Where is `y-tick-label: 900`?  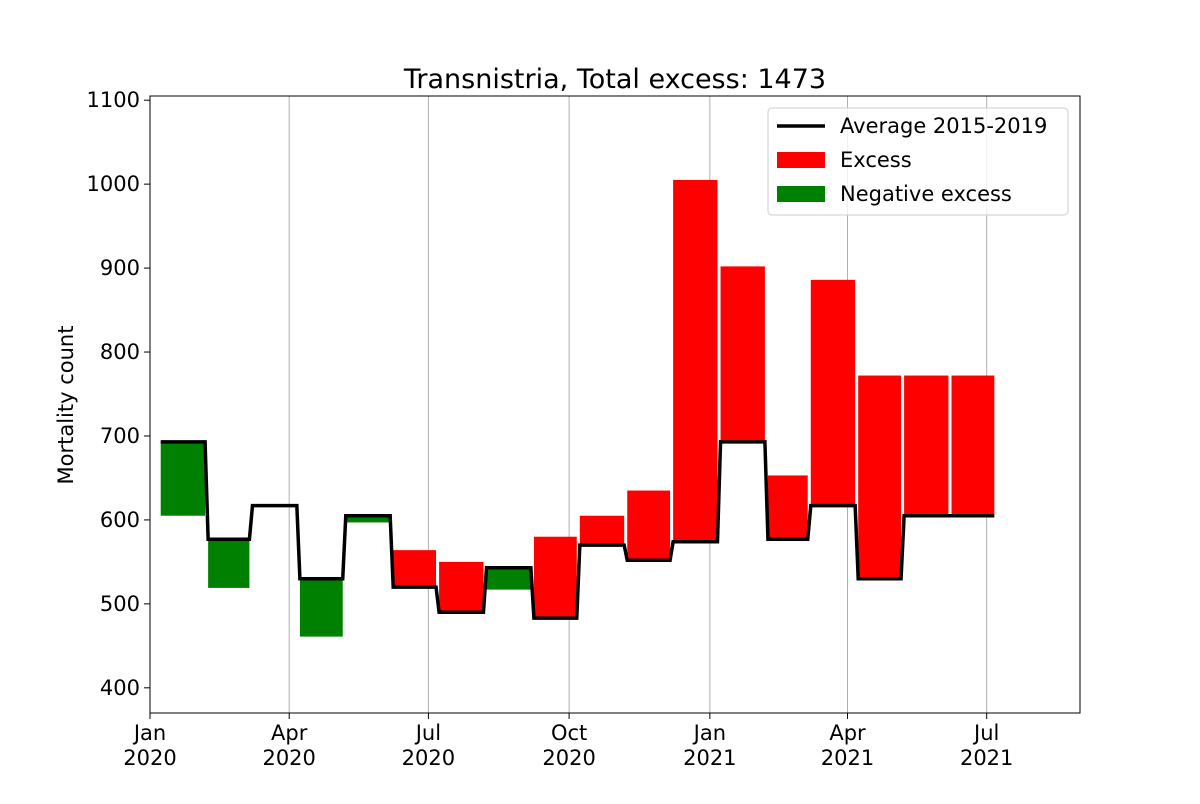
y-tick-label: 900 is located at coordinates (120, 268).